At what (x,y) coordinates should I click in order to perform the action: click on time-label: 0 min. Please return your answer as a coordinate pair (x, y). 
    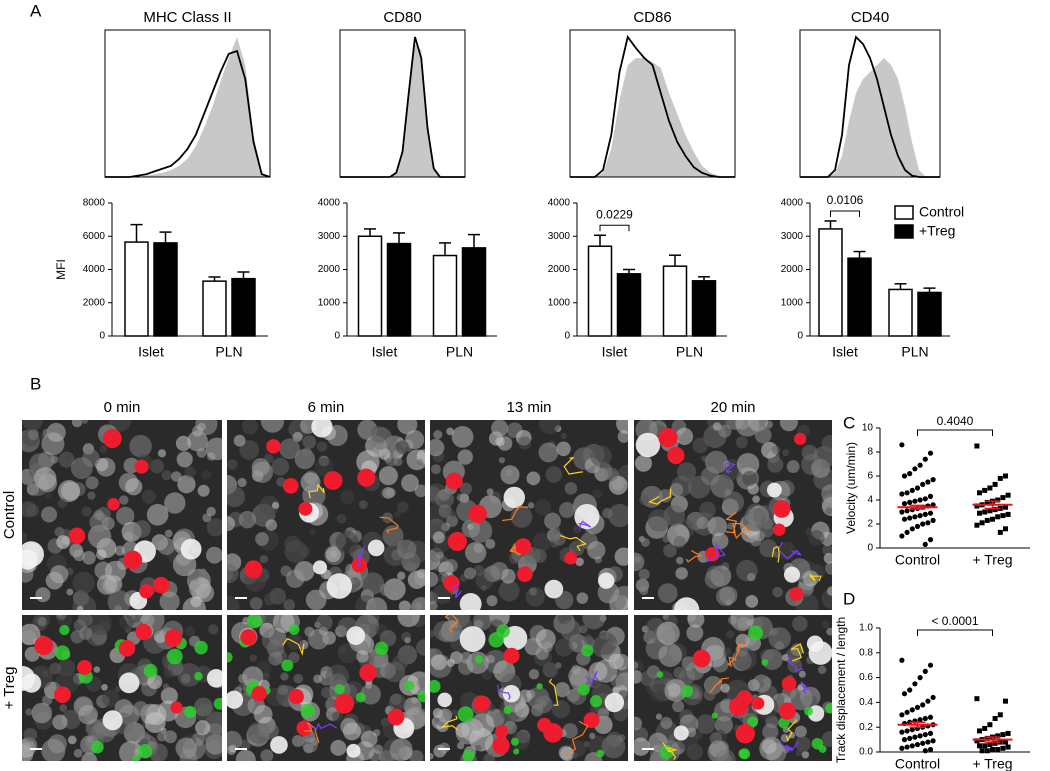
    Looking at the image, I should click on (122, 407).